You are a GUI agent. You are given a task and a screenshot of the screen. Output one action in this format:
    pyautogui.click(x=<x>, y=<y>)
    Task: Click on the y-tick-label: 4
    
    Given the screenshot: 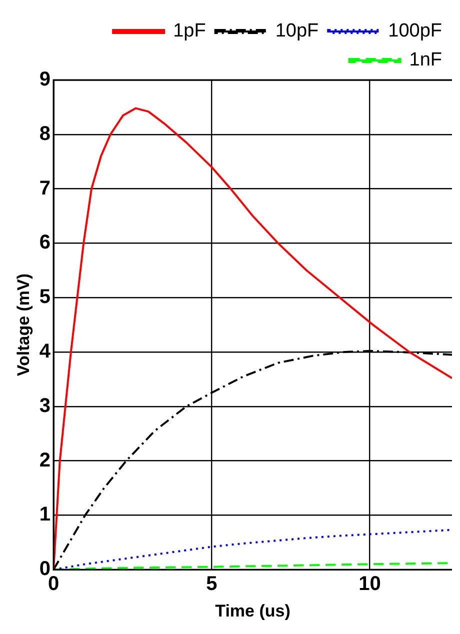 What is the action you would take?
    pyautogui.click(x=45, y=351)
    